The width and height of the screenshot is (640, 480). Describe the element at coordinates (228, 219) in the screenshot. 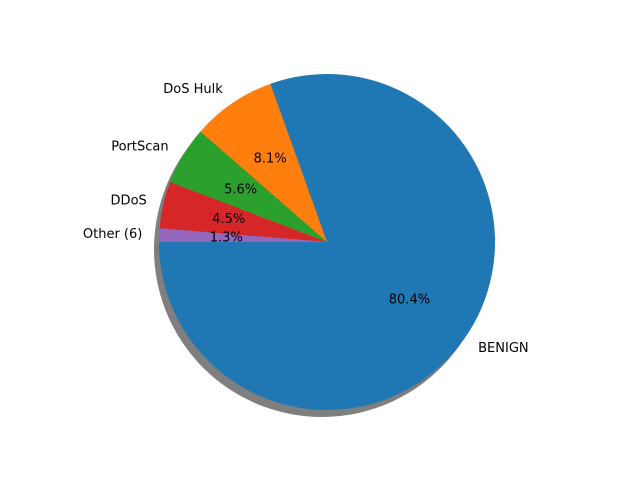

I see `pct-label-ddos: 4.5%` at that location.